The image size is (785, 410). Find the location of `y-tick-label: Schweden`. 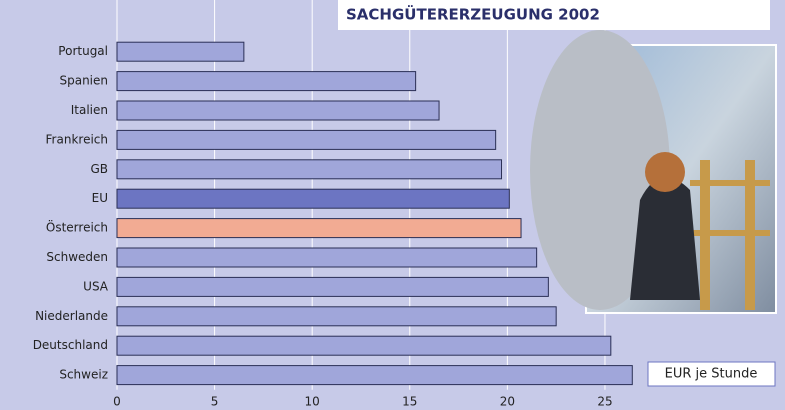

y-tick-label: Schweden is located at coordinates (77, 257).